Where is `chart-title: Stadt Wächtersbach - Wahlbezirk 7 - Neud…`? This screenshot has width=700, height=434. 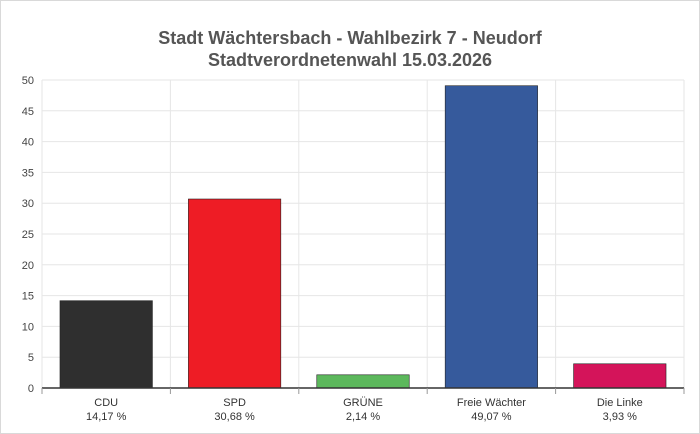
chart-title: Stadt Wächtersbach - Wahlbezirk 7 - Neud… is located at coordinates (350, 38).